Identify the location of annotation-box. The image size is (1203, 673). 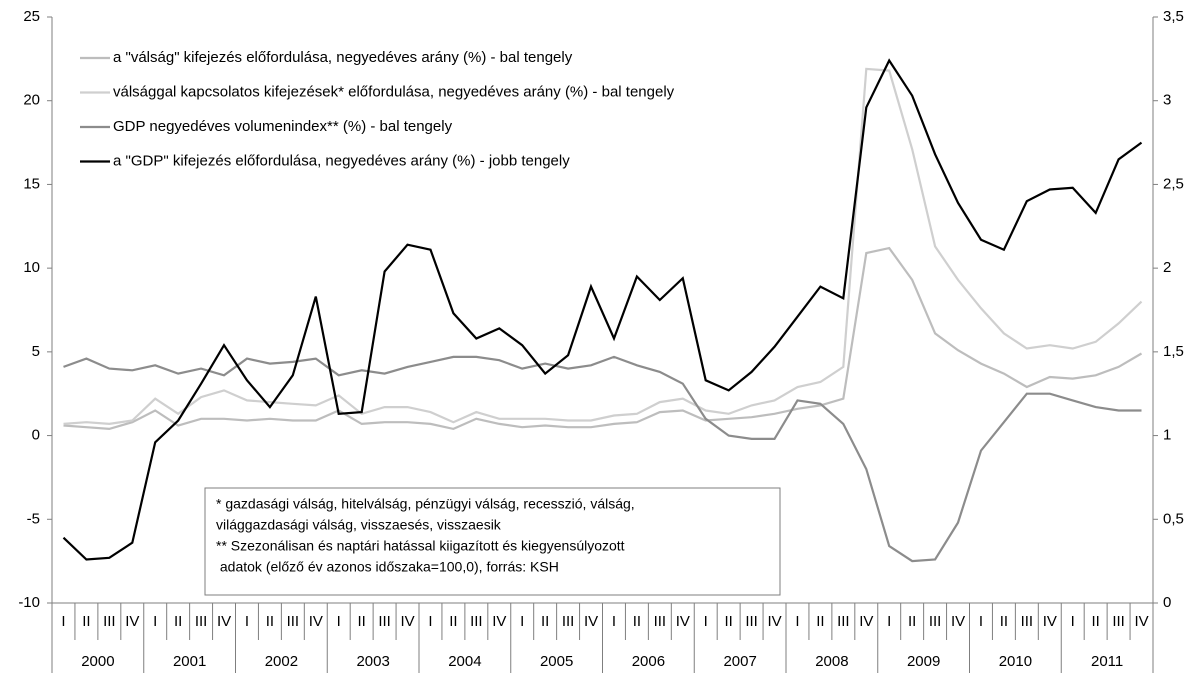
(492, 541).